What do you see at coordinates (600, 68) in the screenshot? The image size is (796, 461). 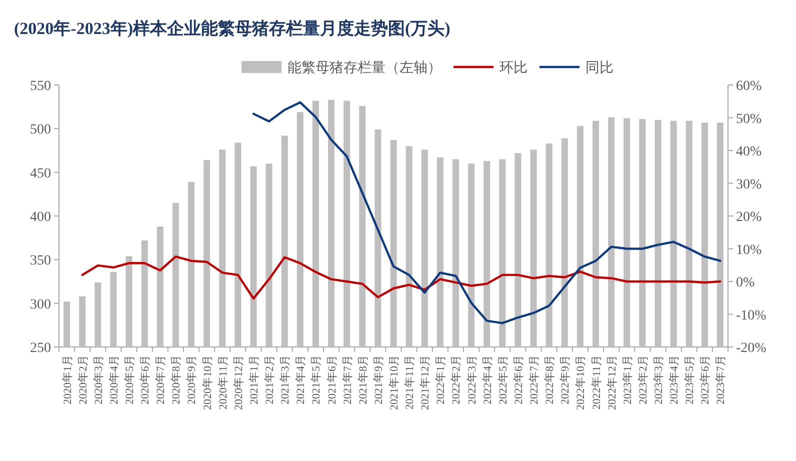 I see `legend-label: 同比` at bounding box center [600, 68].